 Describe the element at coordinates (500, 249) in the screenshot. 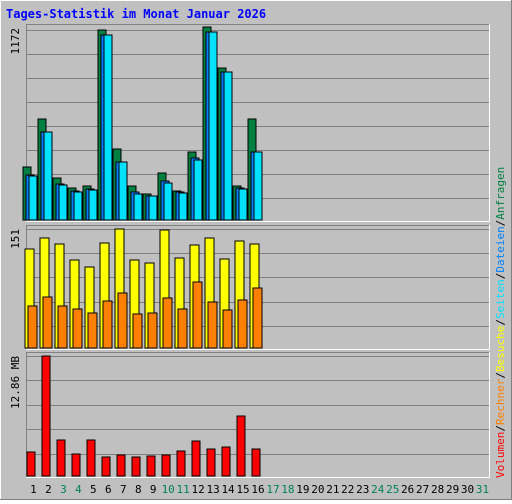

I see `legend-item-dateien: Dateien` at that location.